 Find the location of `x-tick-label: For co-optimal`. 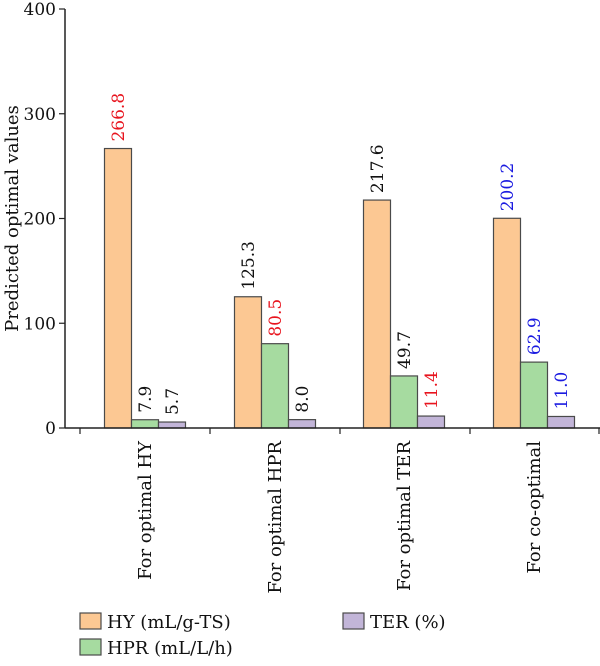

x-tick-label: For co-optimal is located at coordinates (534, 507).